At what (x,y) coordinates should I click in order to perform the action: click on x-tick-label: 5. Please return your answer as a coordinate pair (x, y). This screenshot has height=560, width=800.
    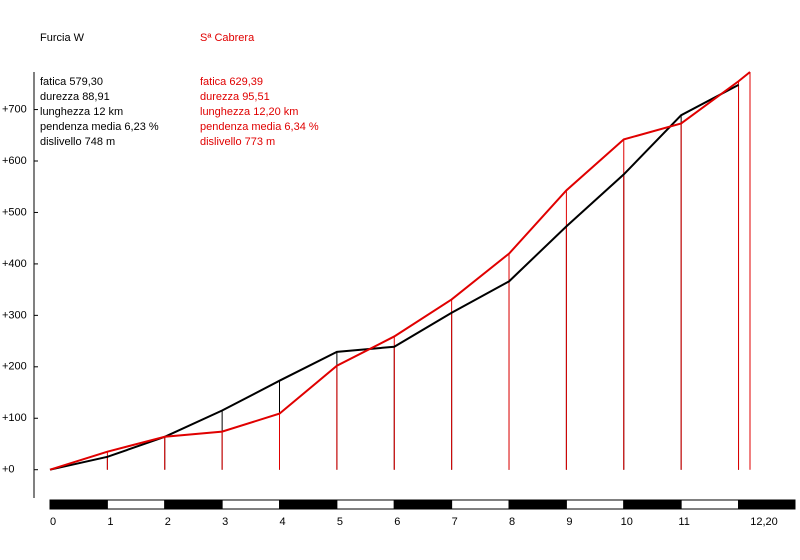
    Looking at the image, I should click on (340, 522).